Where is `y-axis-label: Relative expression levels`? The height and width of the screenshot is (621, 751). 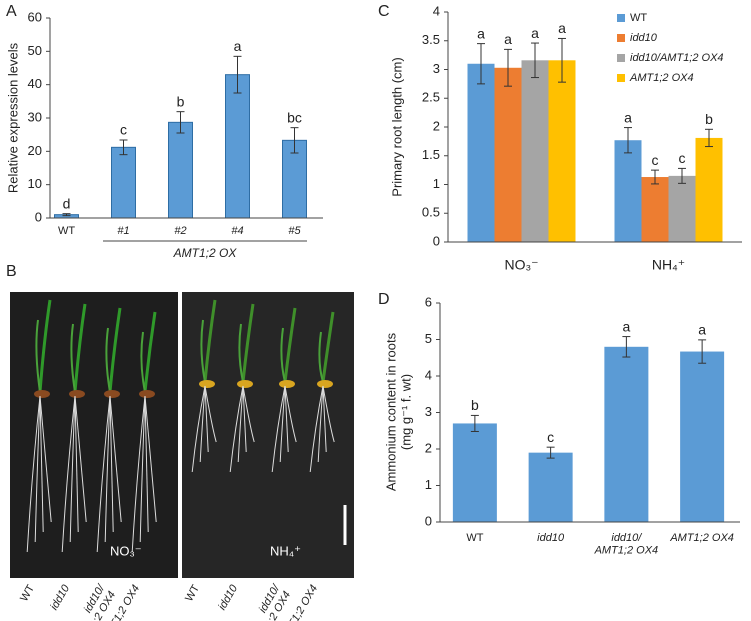
y-axis-label: Relative expression levels is located at coordinates (12, 117).